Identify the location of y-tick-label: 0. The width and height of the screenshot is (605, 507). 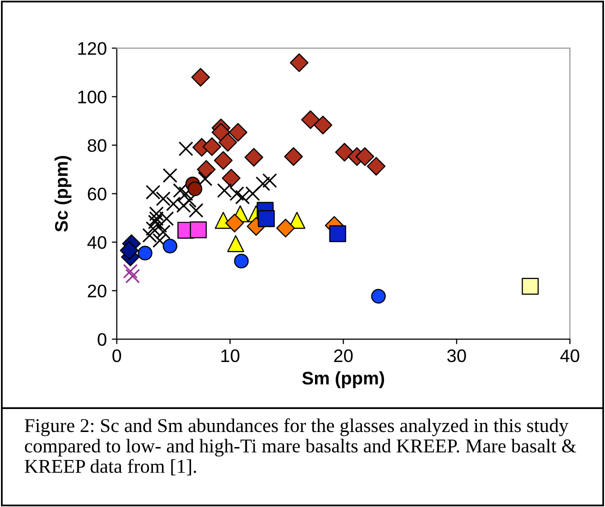
(102, 339).